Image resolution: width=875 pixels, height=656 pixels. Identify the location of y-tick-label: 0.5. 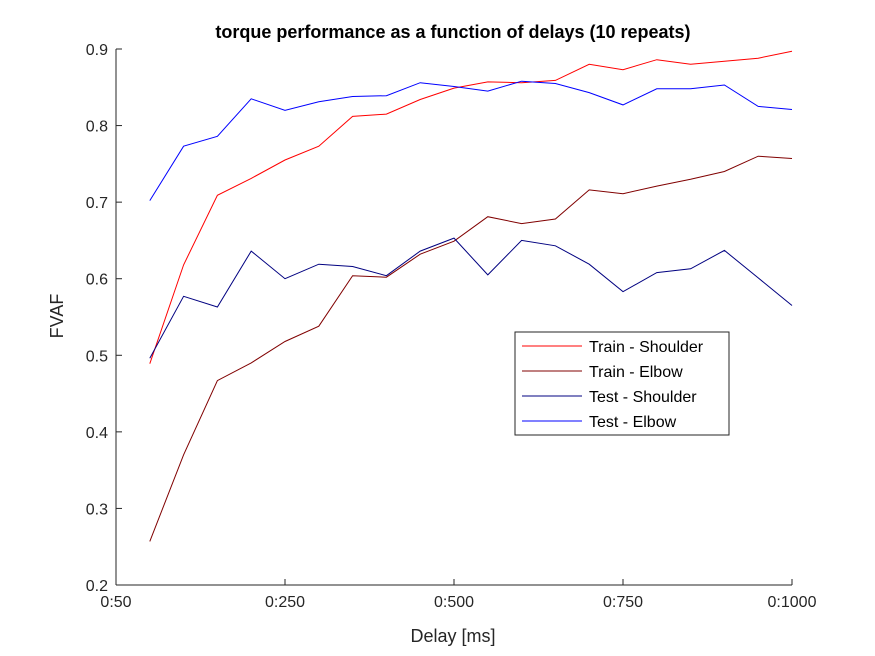
(97, 356).